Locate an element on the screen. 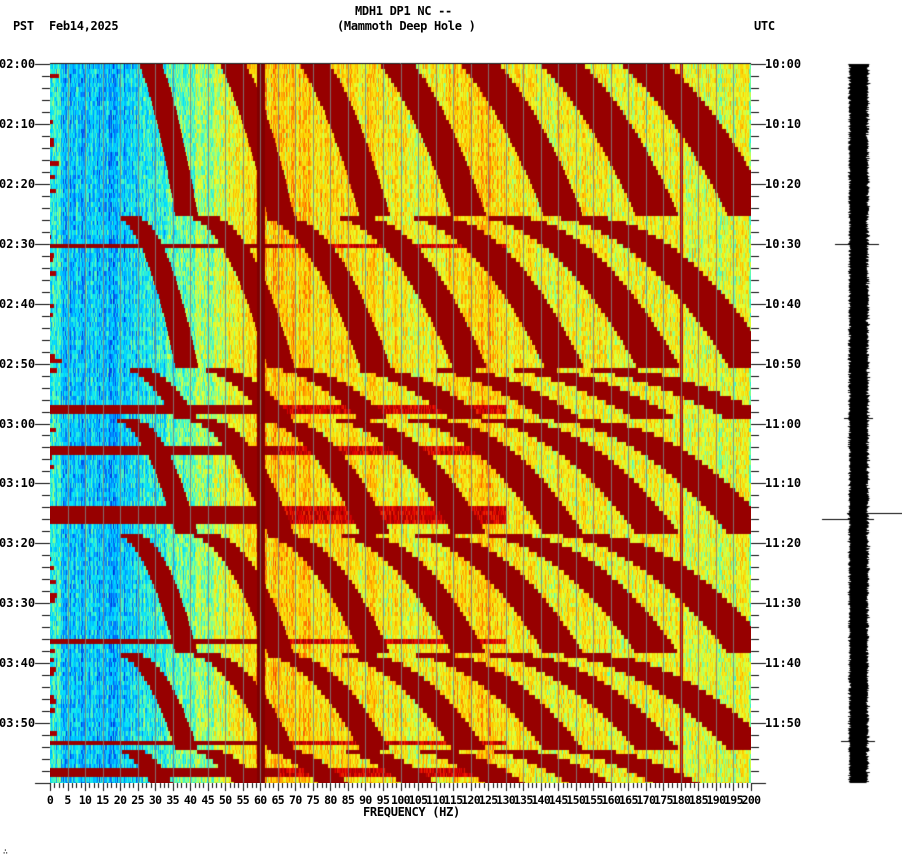 Image resolution: width=902 pixels, height=864 pixels. x-tick-label: 155 is located at coordinates (593, 800).